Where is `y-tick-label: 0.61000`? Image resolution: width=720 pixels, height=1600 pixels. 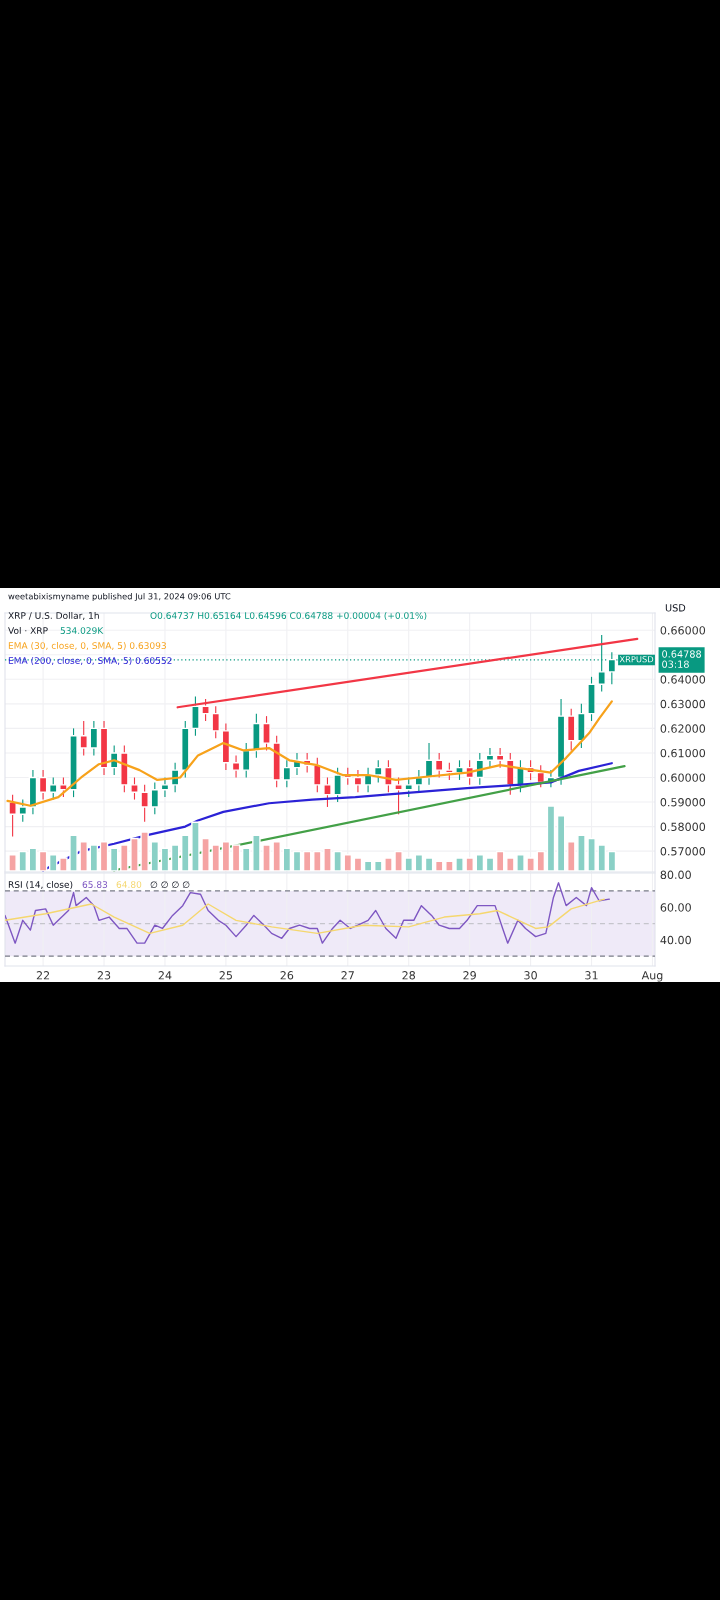
y-tick-label: 0.61000 is located at coordinates (683, 753).